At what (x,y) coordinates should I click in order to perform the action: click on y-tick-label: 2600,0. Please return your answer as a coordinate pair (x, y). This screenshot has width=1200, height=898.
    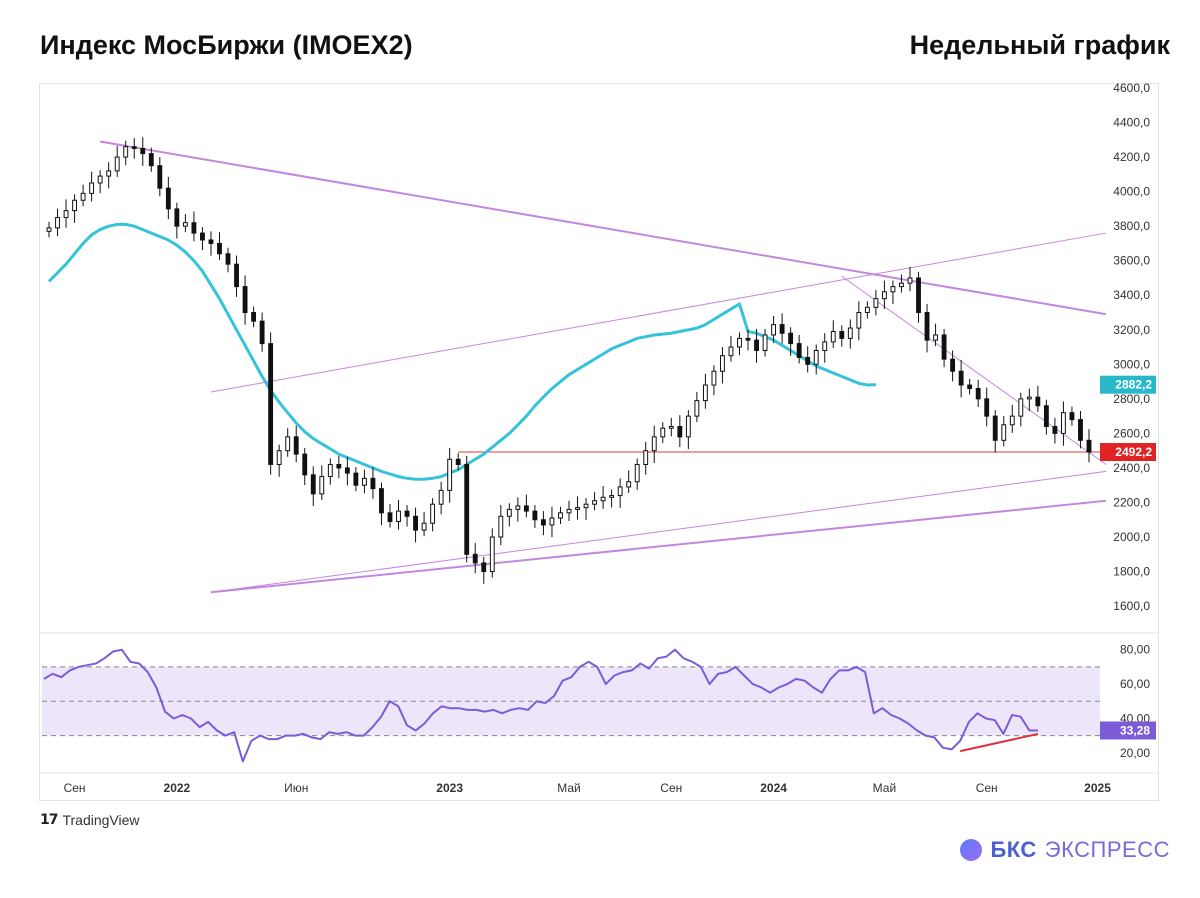
    Looking at the image, I should click on (1131, 433).